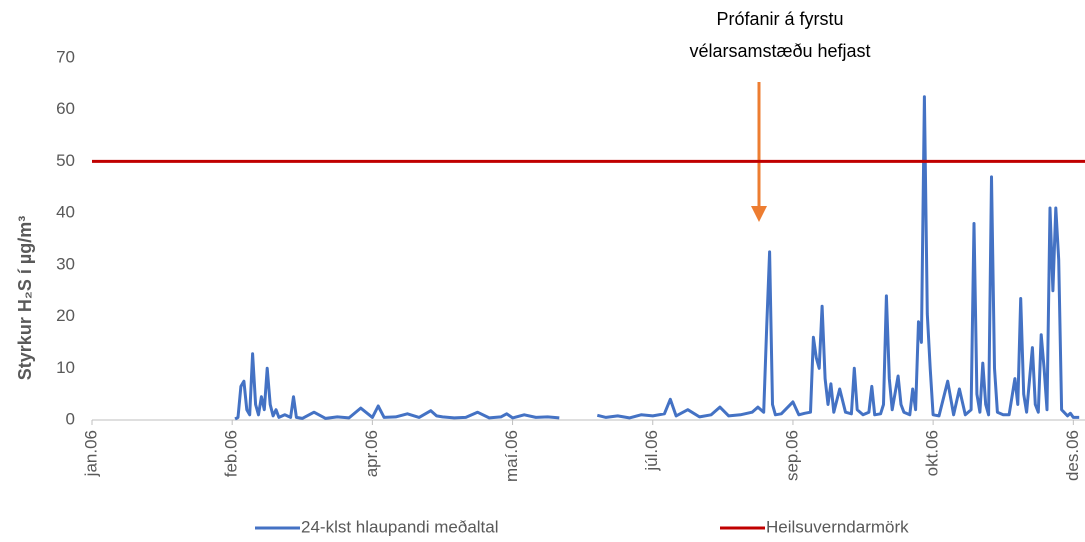  Describe the element at coordinates (1072, 455) in the screenshot. I see `x-tick-label: des.06` at that location.